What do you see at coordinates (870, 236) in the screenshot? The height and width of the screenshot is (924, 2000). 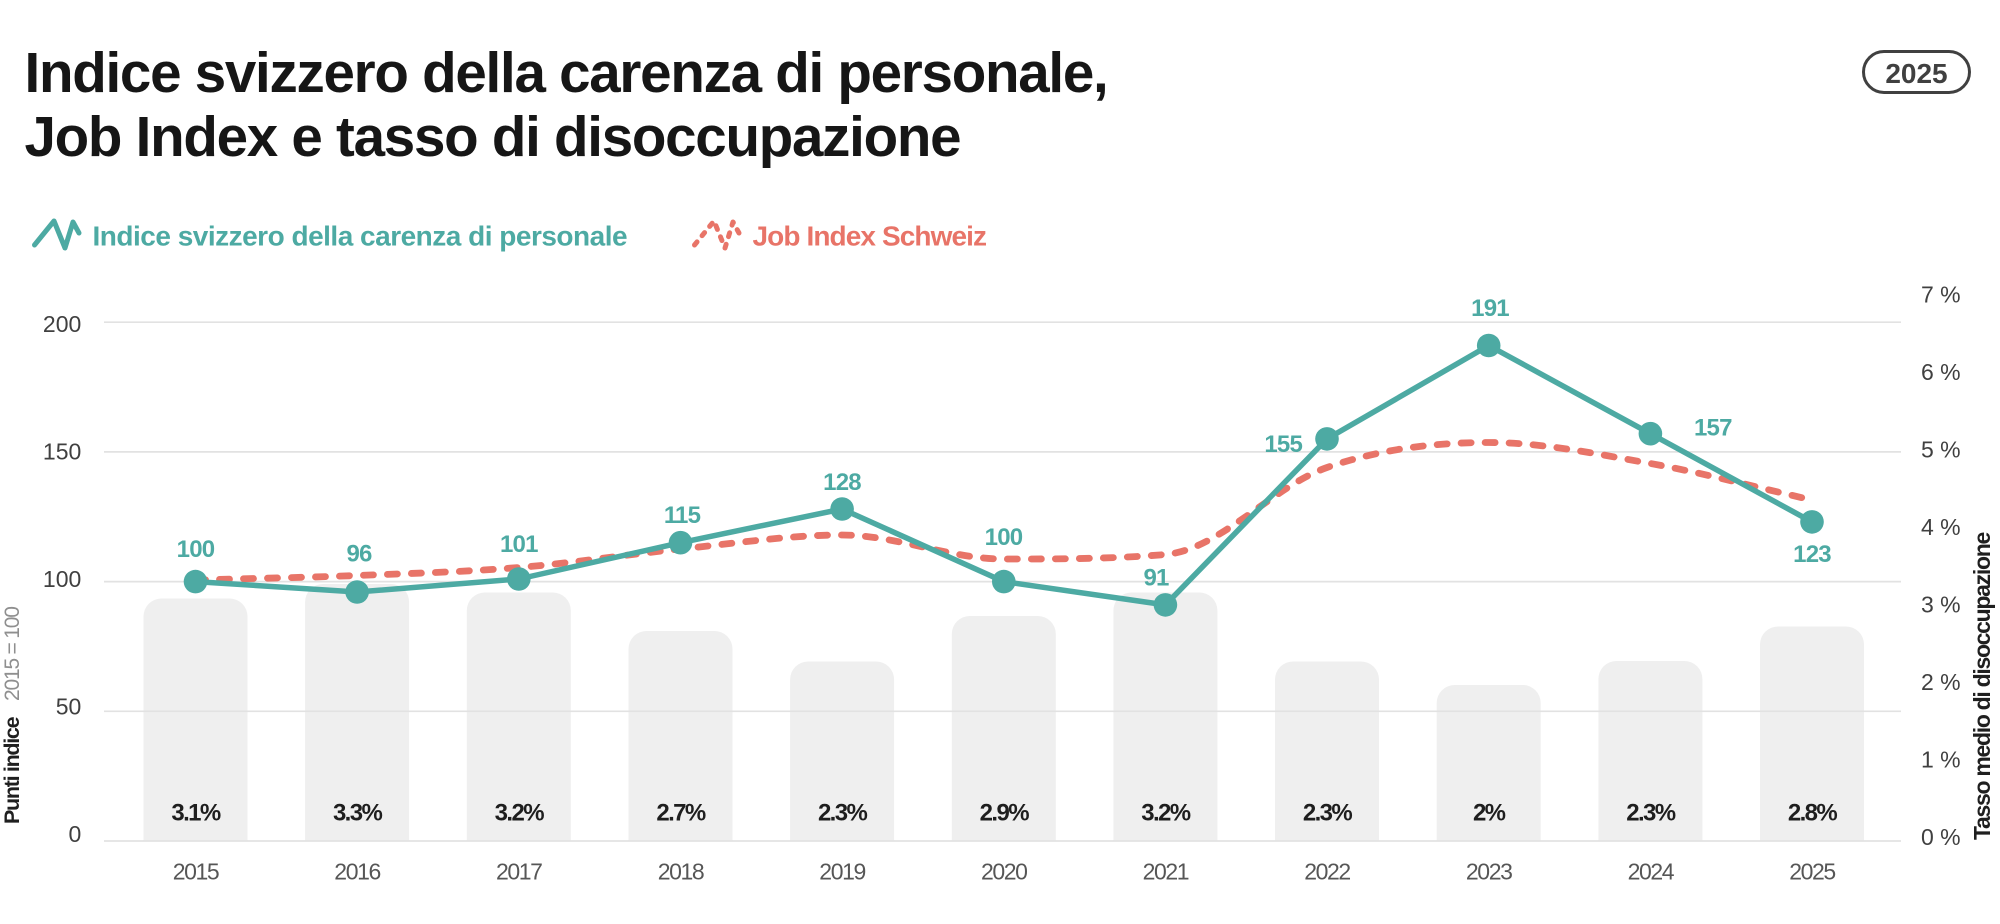 I see `svg-text: Job Index Schweiz` at bounding box center [870, 236].